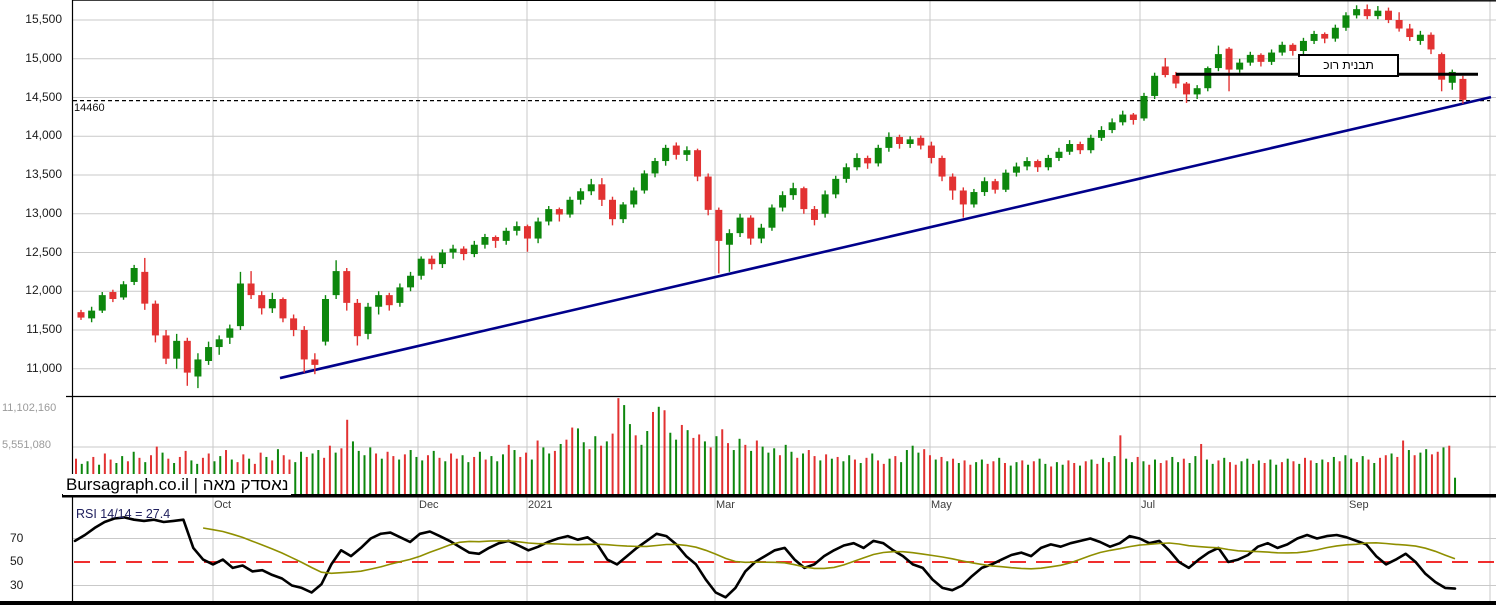  What do you see at coordinates (43, 251) in the screenshot?
I see `price-tick-label: 12,500` at bounding box center [43, 251].